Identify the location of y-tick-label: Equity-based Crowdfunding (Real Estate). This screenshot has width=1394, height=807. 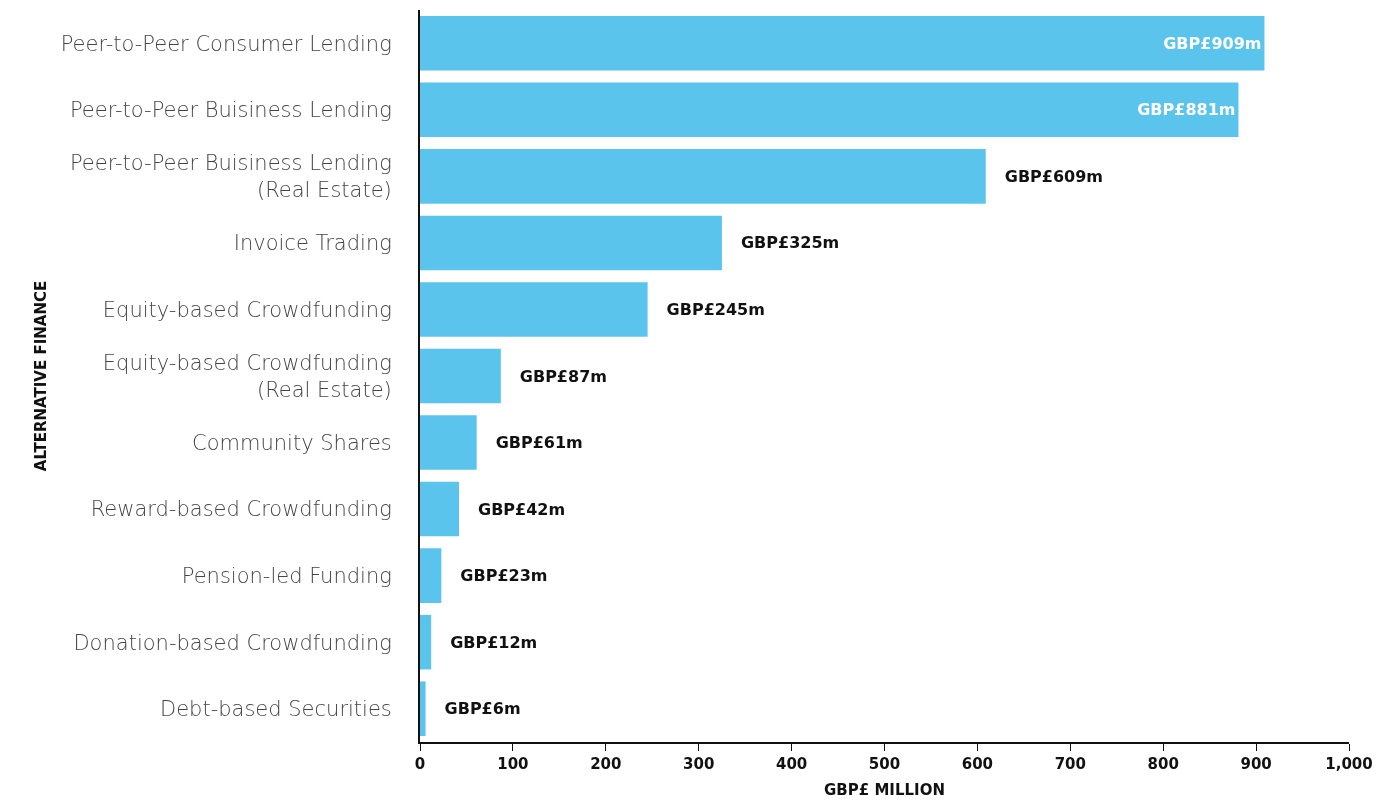
(247, 376).